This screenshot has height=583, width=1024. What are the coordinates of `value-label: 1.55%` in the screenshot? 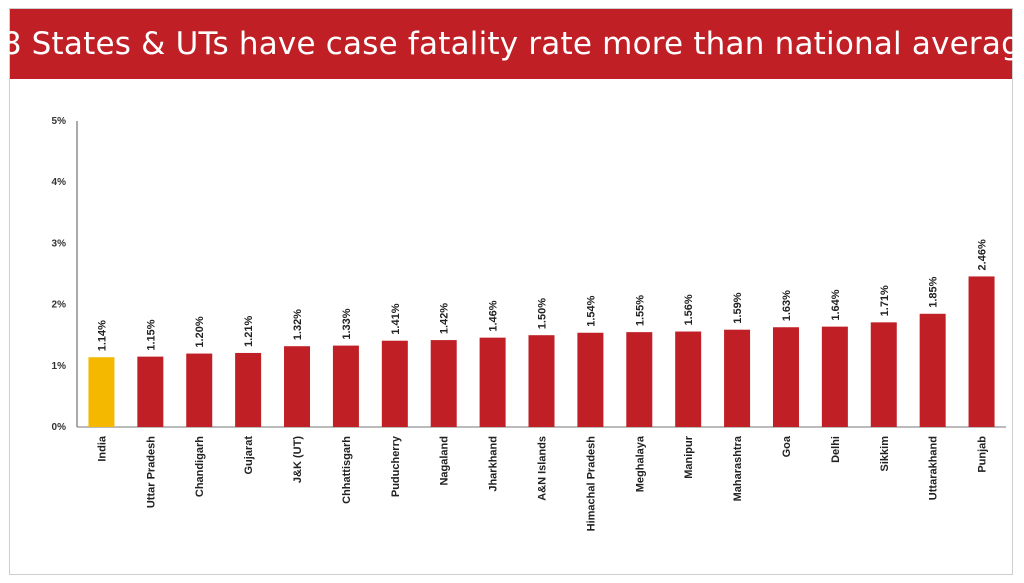 It's located at (640, 310).